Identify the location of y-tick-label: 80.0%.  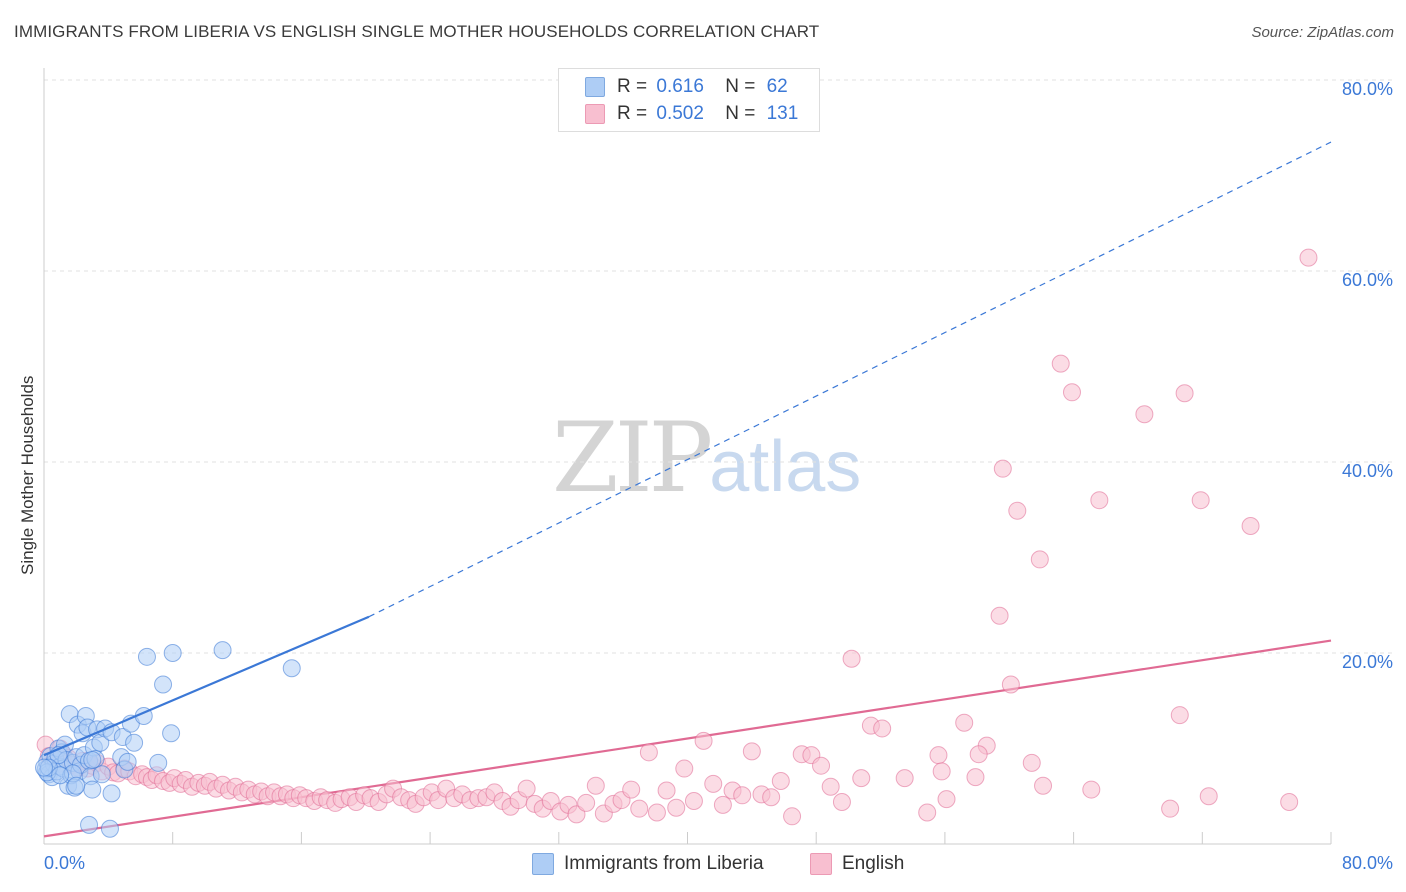
(1367, 89).